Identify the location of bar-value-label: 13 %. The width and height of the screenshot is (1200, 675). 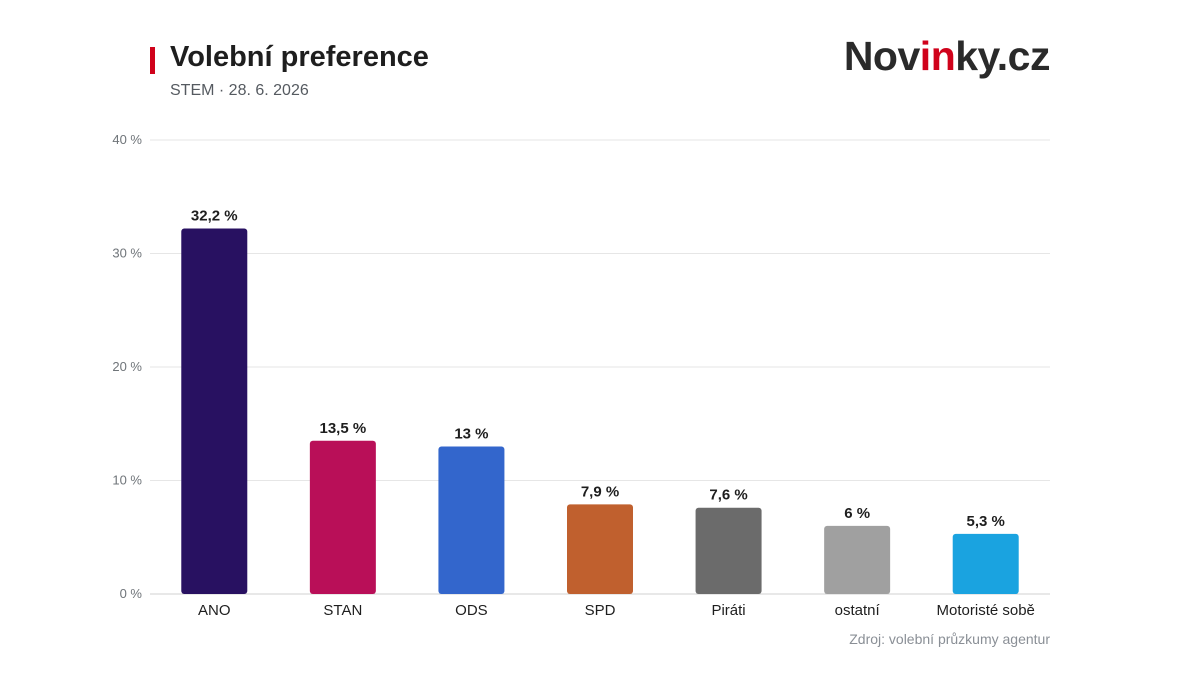
(471, 433).